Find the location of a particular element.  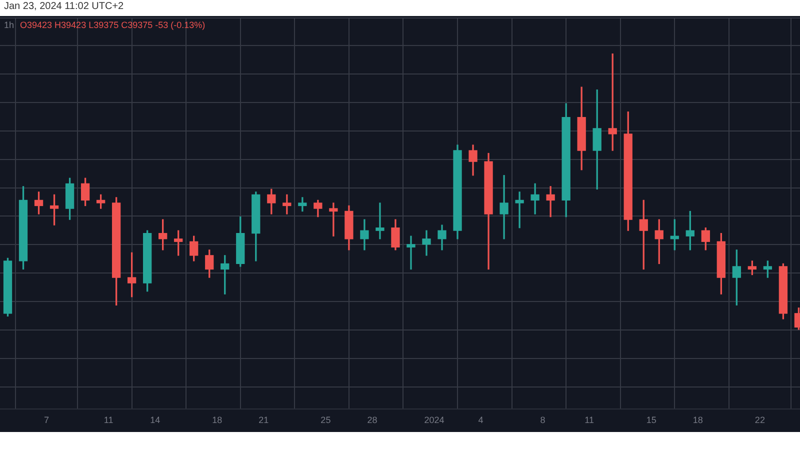

x-tick-label: 22 is located at coordinates (759, 420).